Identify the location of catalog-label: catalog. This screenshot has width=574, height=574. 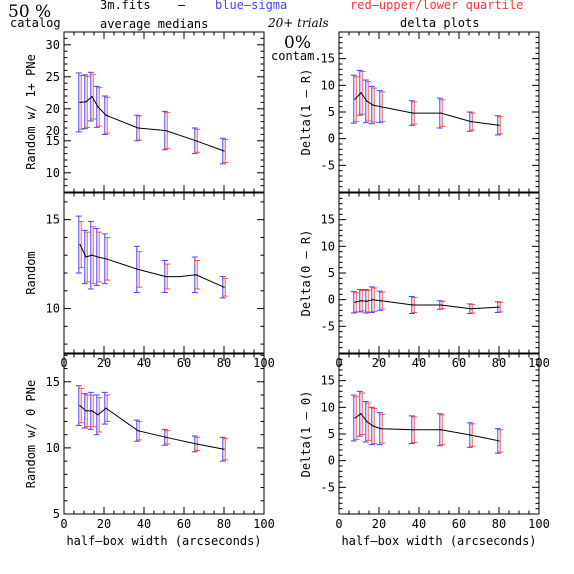
(35, 23).